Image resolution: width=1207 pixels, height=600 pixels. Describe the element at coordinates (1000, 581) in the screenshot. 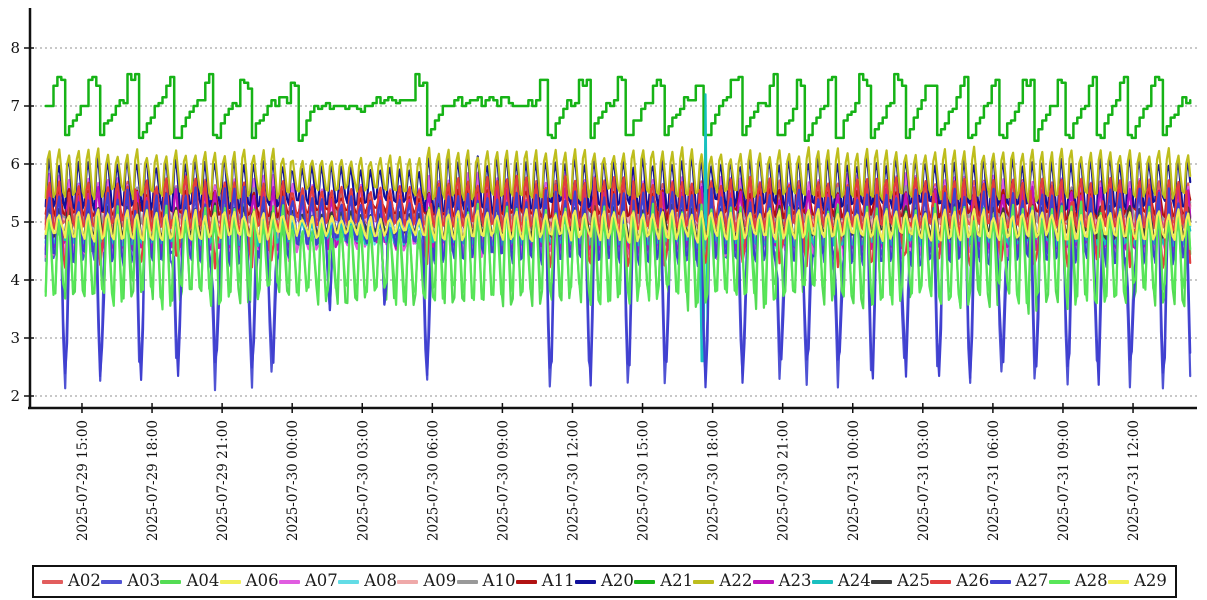

I see `legend-swatch-A27` at that location.